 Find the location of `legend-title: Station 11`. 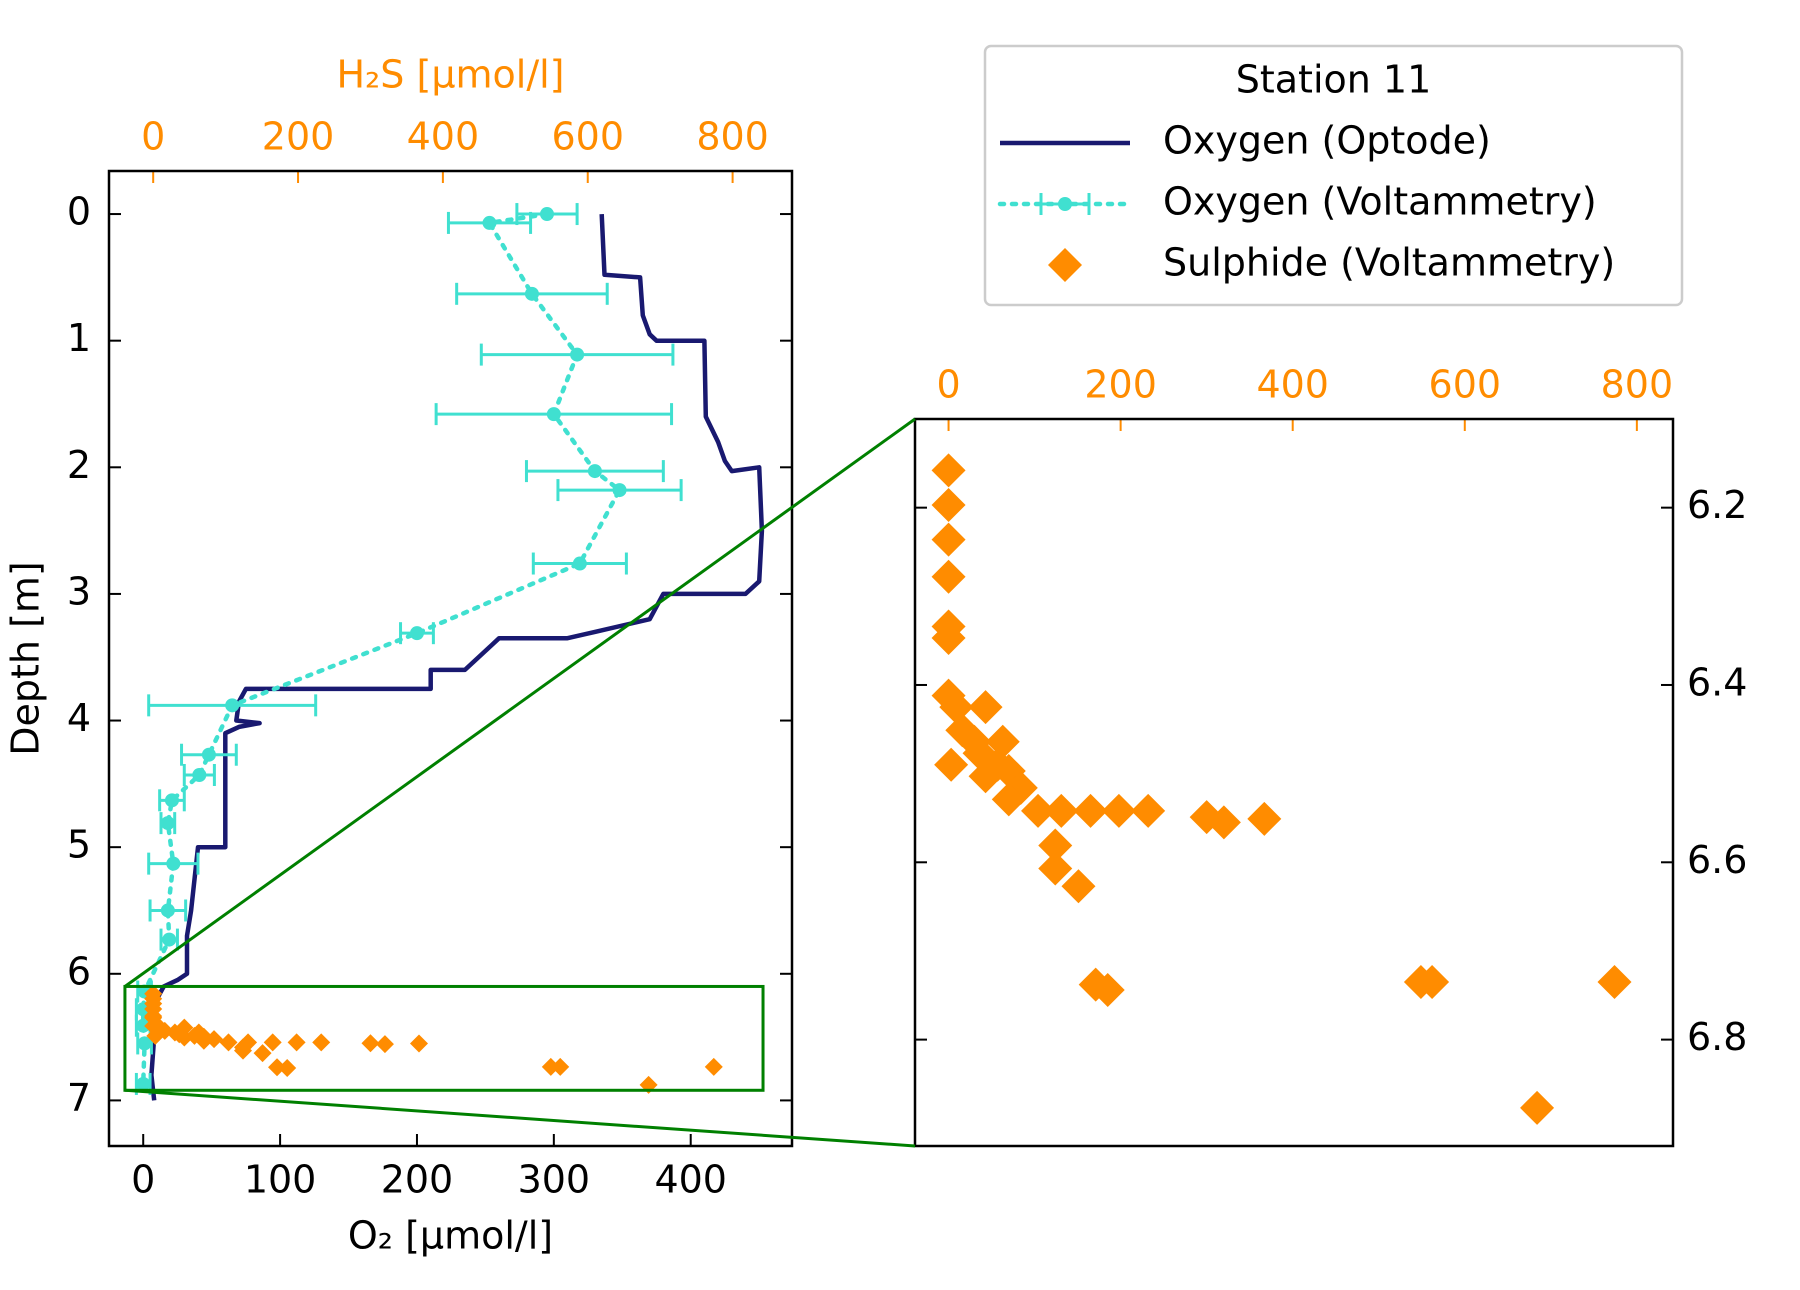

legend-title: Station 11 is located at coordinates (1334, 80).